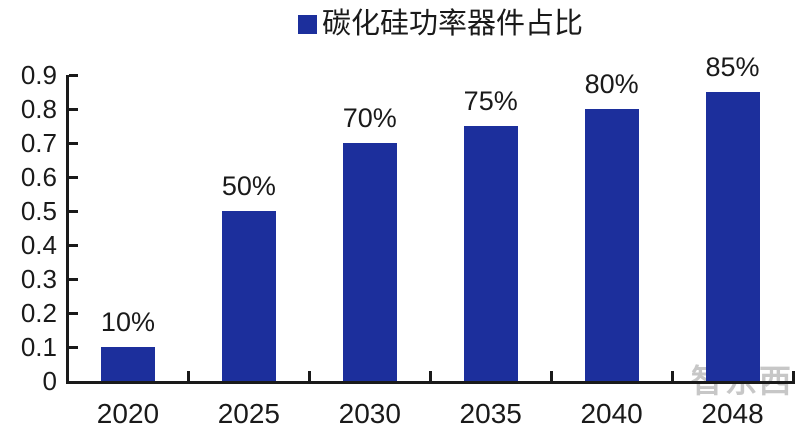 This screenshot has height=442, width=800. Describe the element at coordinates (249, 413) in the screenshot. I see `x-axis-tick-label: 2025` at that location.